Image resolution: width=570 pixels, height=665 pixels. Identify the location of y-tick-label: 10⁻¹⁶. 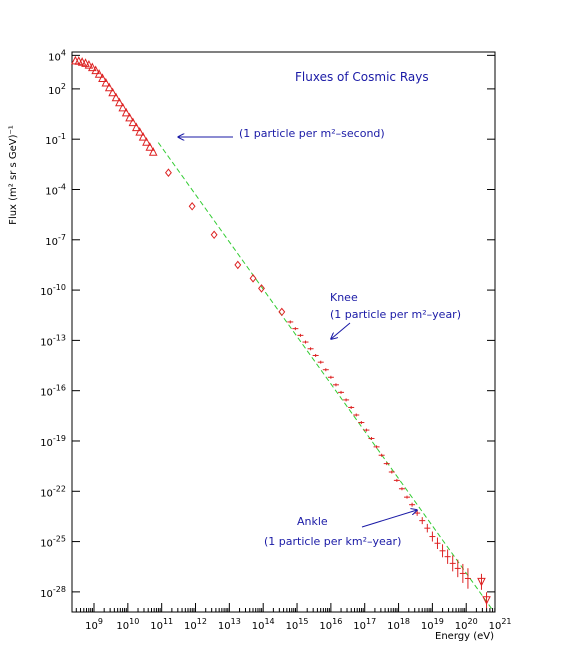
(53, 391).